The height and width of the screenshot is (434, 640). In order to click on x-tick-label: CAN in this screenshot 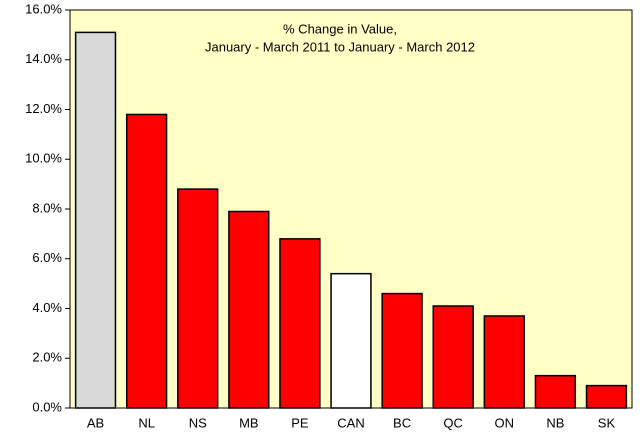, I will do `click(350, 422)`.